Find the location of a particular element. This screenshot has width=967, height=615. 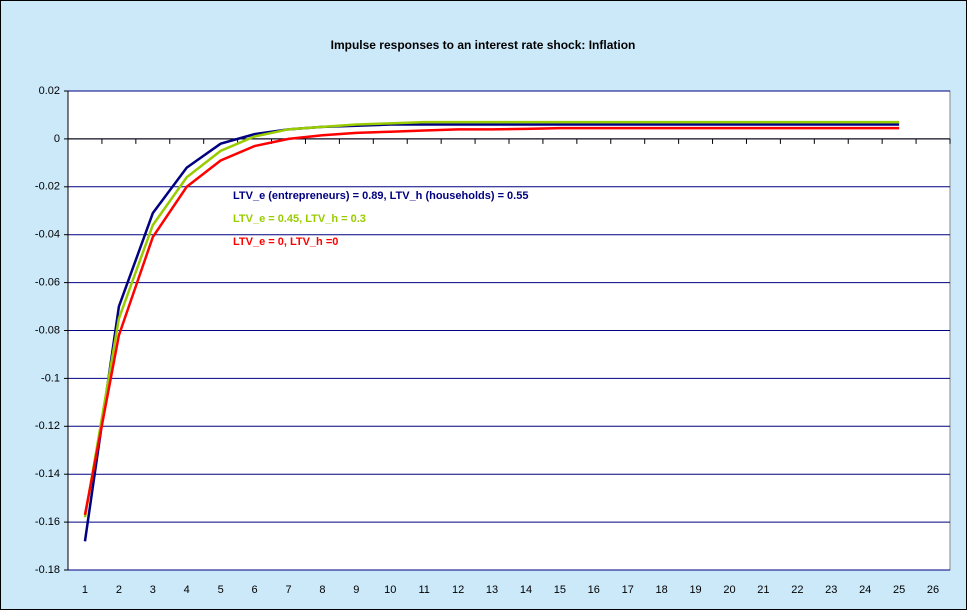

y-tick-label: -0.12 is located at coordinates (47, 426).